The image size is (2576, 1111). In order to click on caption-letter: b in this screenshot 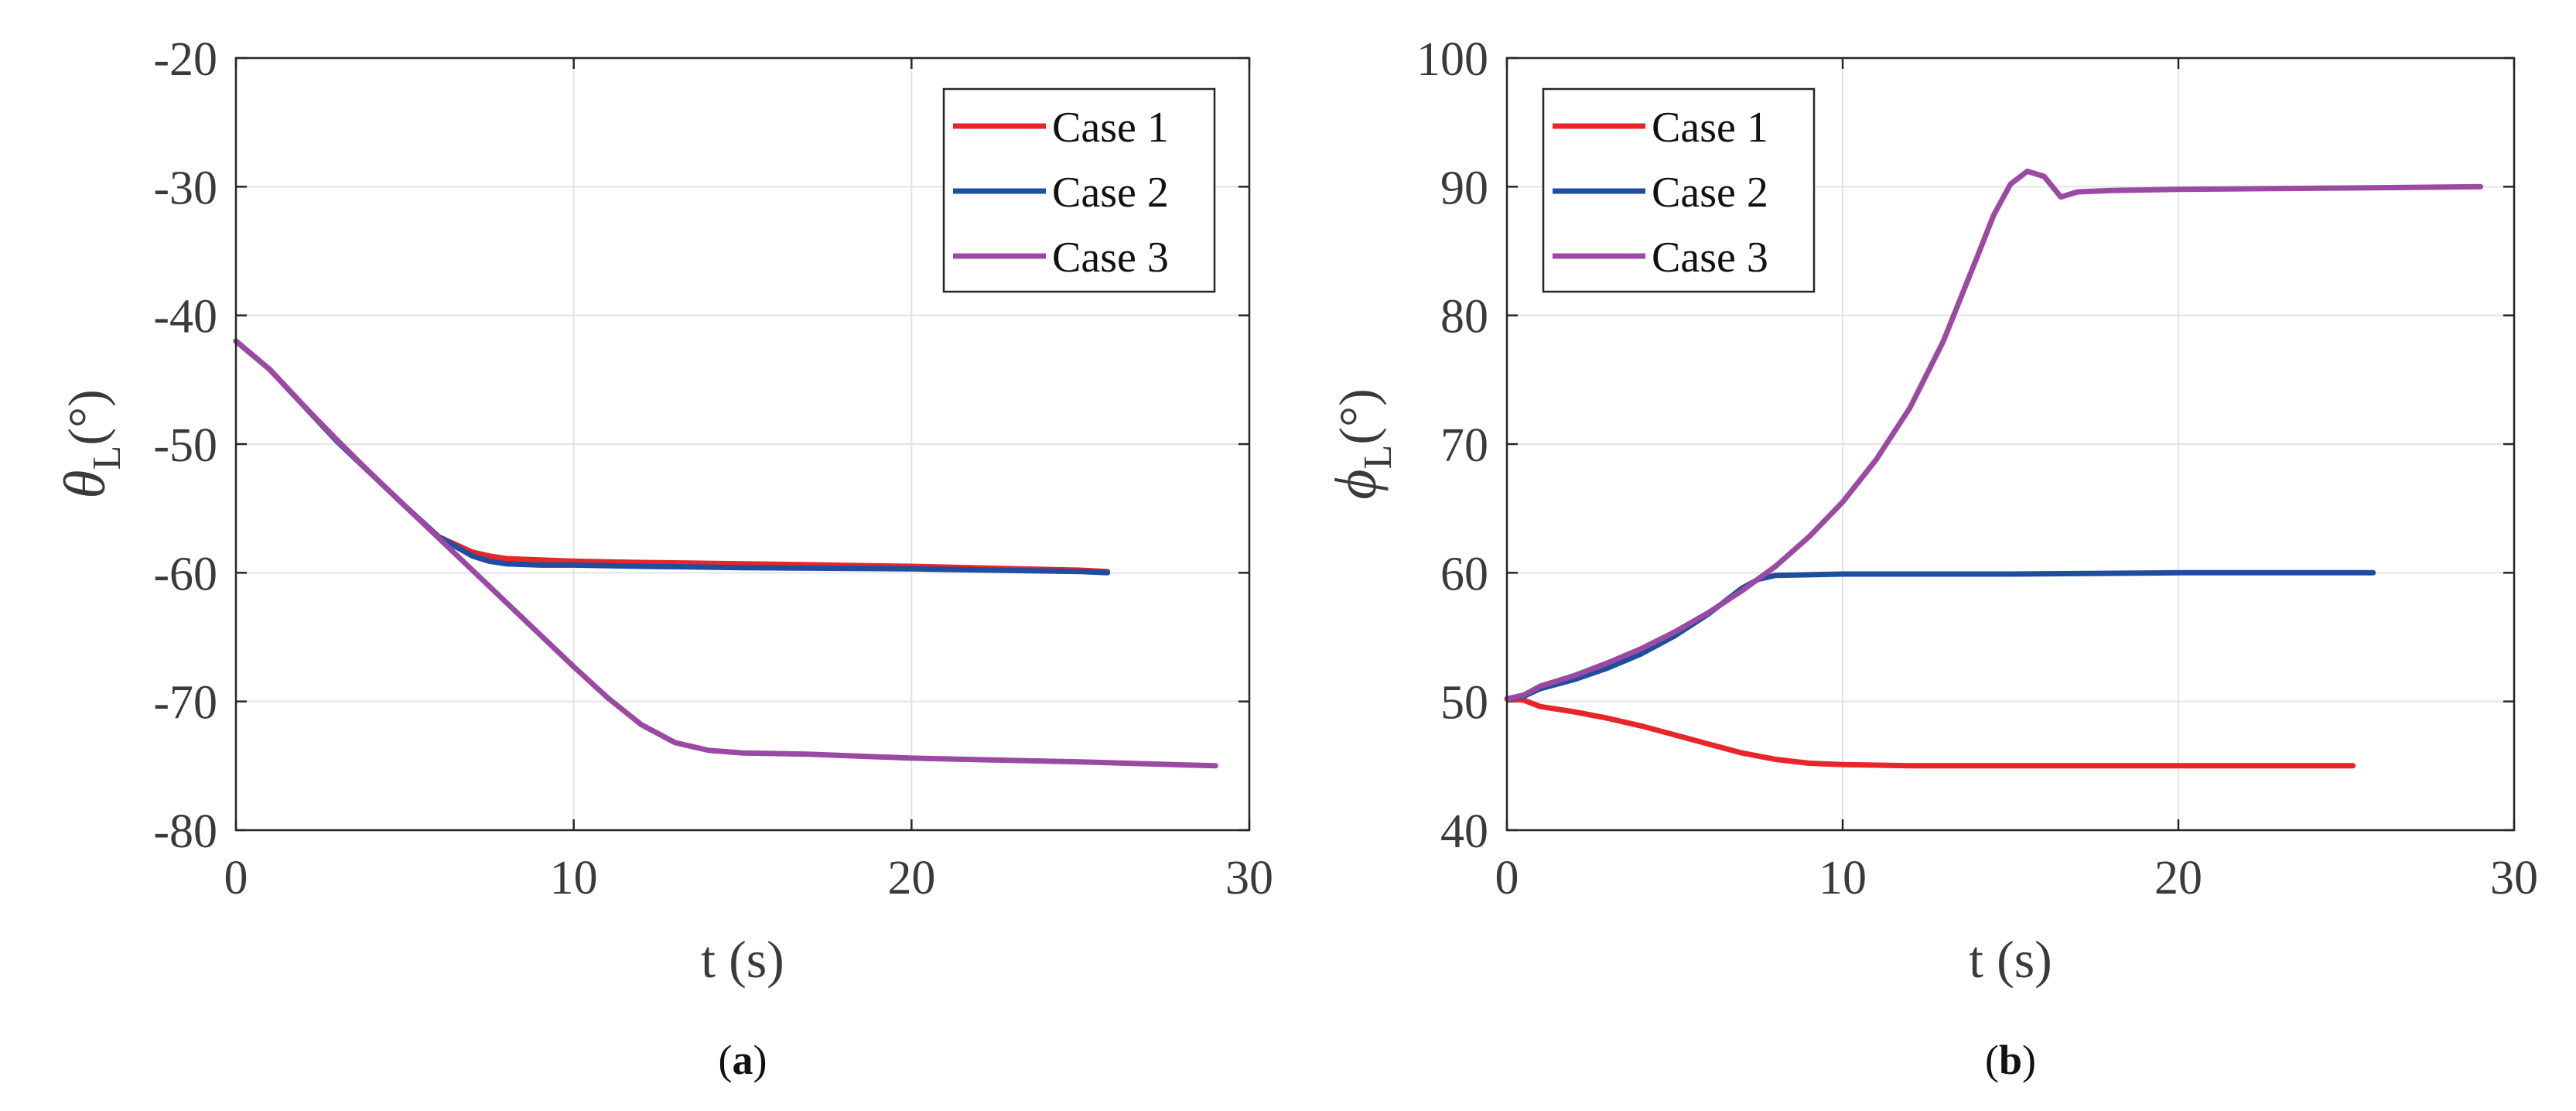, I will do `click(2010, 1060)`.